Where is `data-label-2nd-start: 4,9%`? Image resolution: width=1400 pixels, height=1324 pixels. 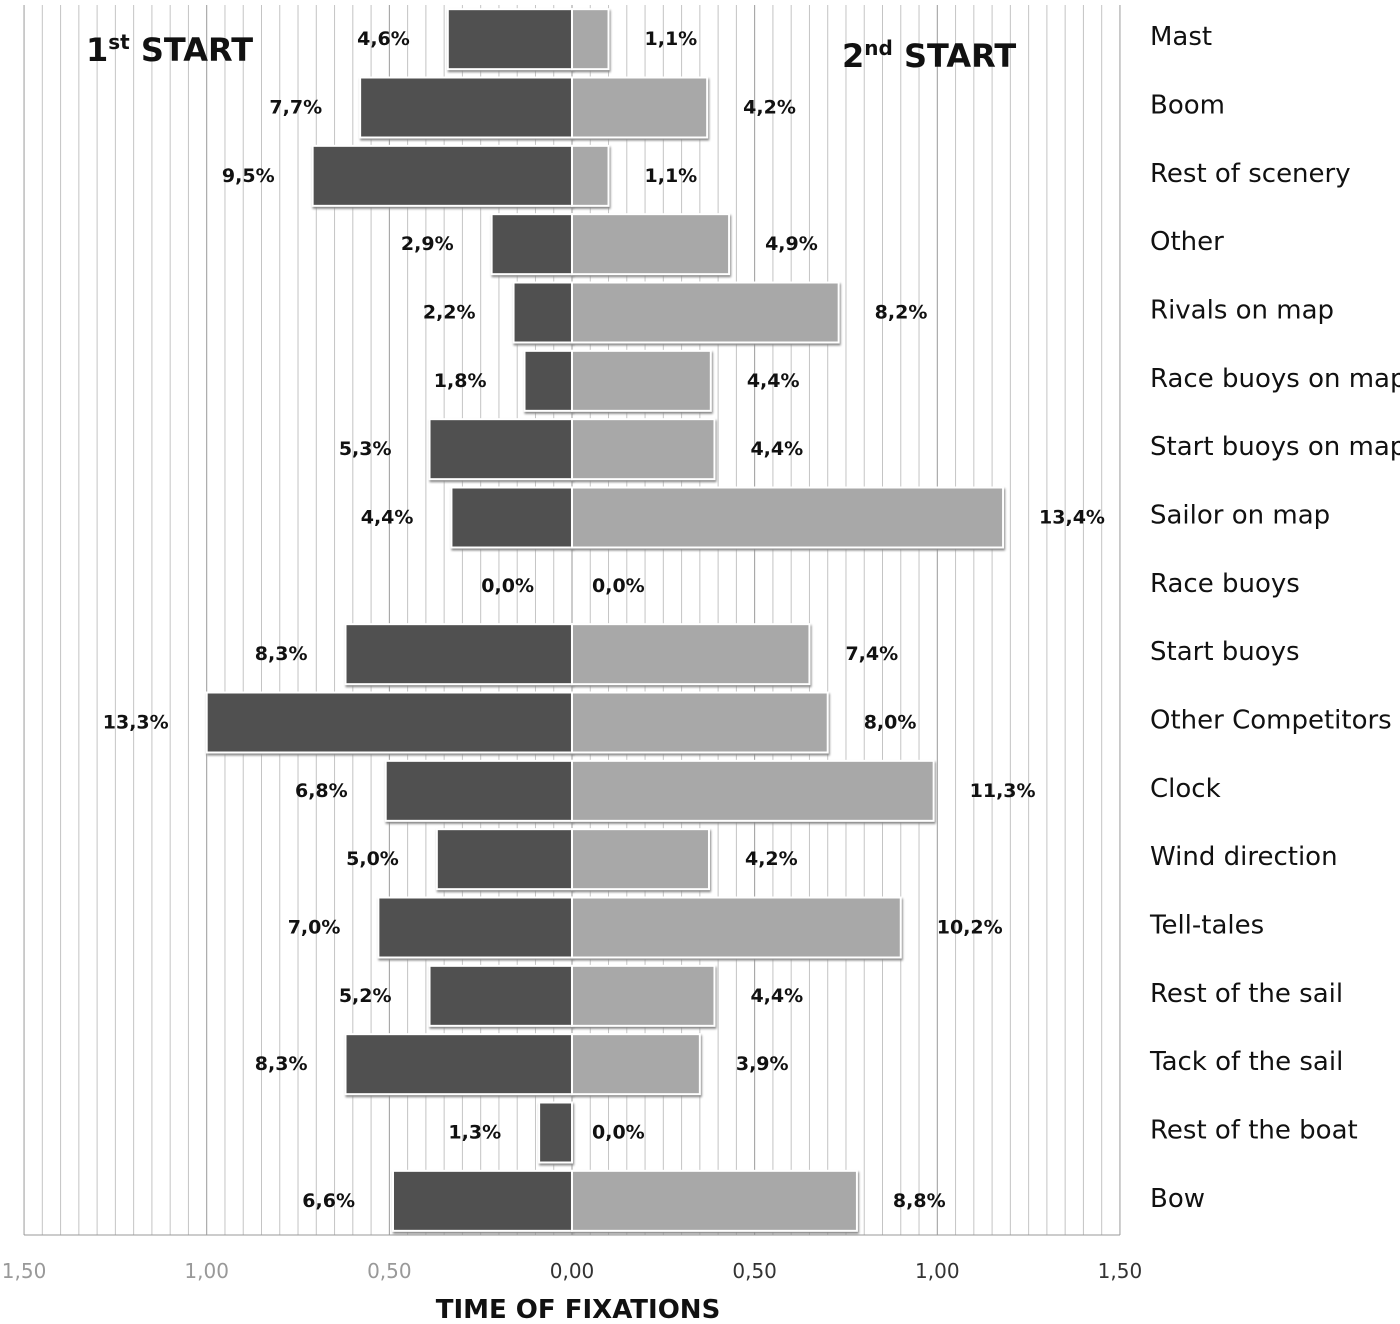
data-label-2nd-start: 4,9% is located at coordinates (791, 244).